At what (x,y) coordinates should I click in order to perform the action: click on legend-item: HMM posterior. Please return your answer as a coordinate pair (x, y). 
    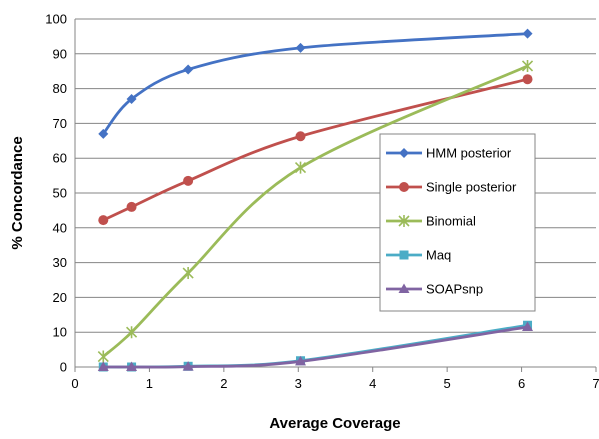
    Looking at the image, I should click on (449, 153).